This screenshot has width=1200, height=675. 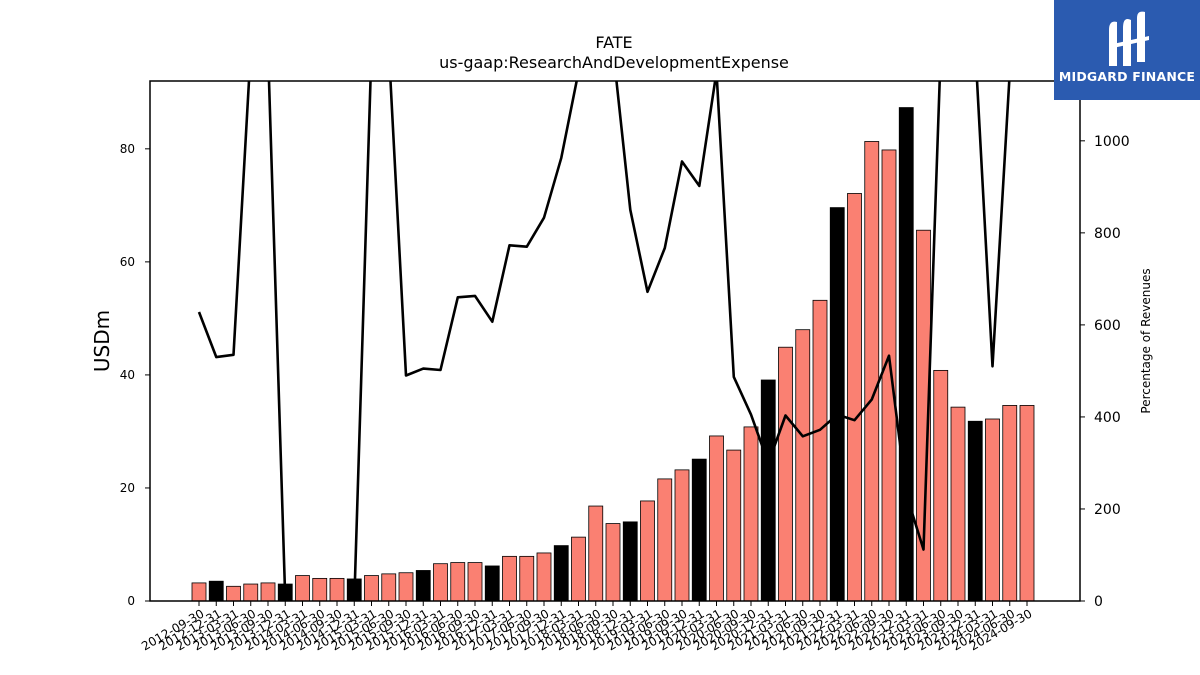 What do you see at coordinates (1107, 418) in the screenshot?
I see `y2-tick-label: 400` at bounding box center [1107, 418].